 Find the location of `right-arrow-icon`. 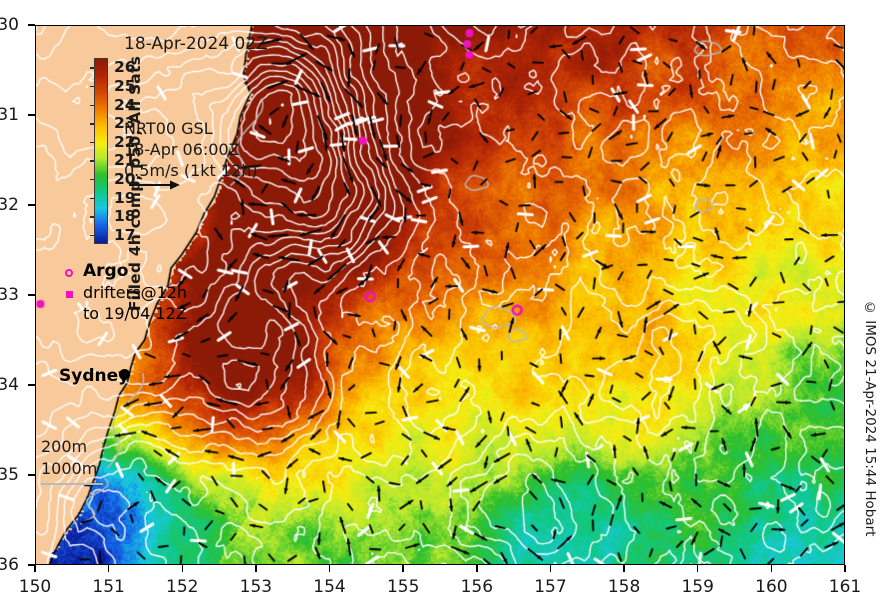

right-arrow-icon is located at coordinates (154, 185).